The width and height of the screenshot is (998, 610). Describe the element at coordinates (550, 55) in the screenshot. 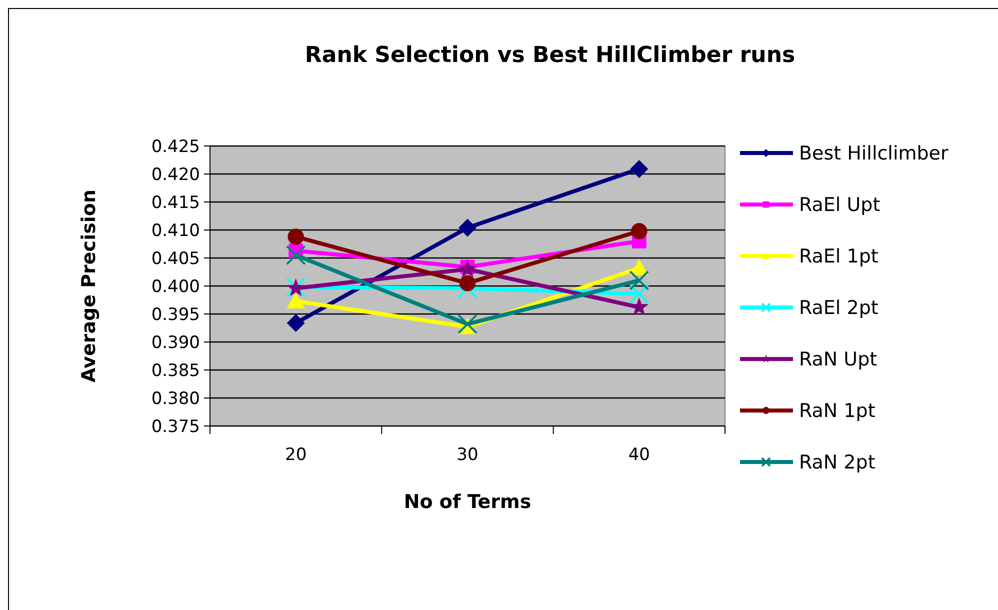

I see `chart-title: Rank Selection vs Best HillClimber runs` at that location.